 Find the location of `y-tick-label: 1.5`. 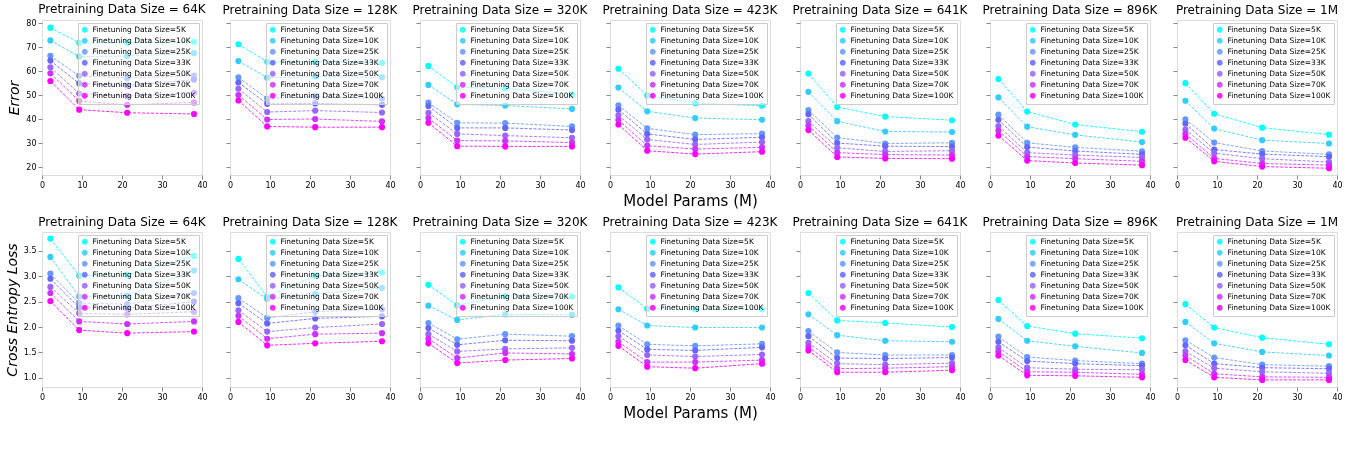

y-tick-label: 1.5 is located at coordinates (30, 352).